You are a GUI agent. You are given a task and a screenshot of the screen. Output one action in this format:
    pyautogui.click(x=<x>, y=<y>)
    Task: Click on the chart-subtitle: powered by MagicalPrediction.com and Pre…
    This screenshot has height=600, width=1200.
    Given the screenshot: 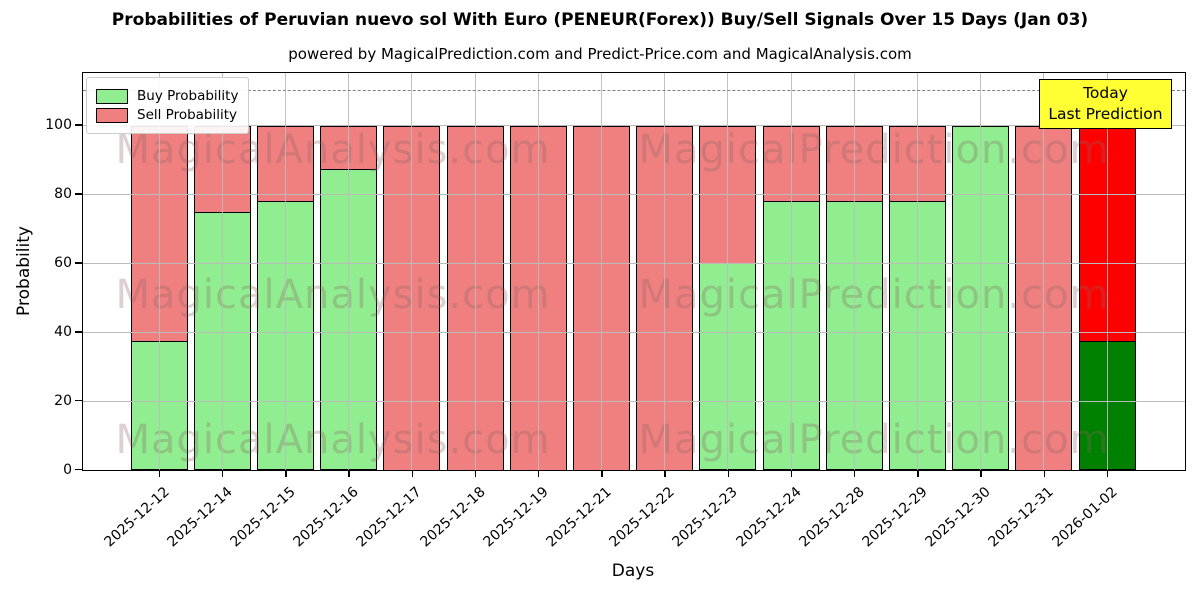 What is the action you would take?
    pyautogui.click(x=600, y=54)
    